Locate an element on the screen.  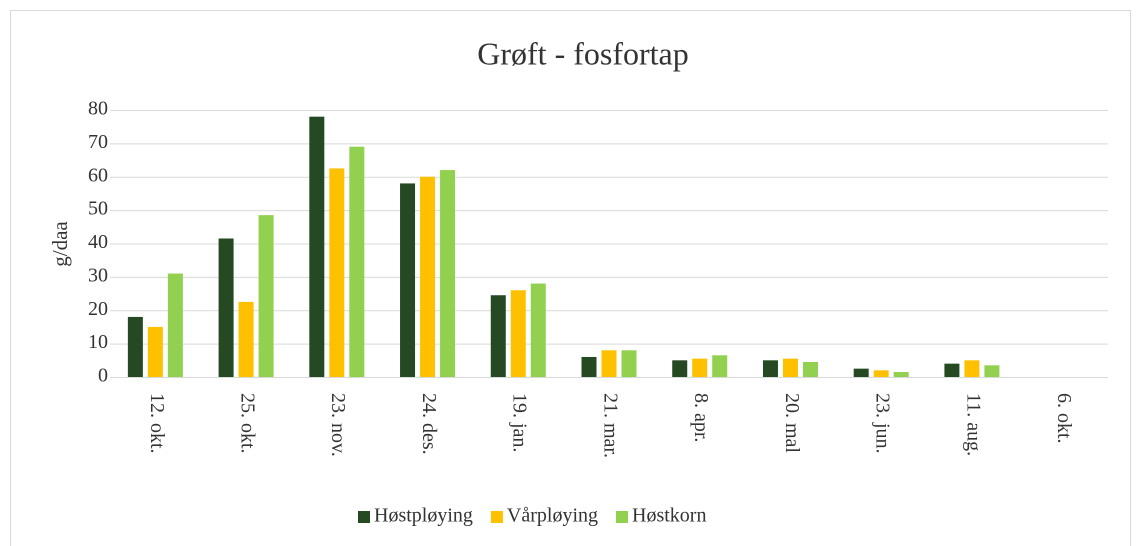
x-tick-label: 23. jun. is located at coordinates (883, 423).